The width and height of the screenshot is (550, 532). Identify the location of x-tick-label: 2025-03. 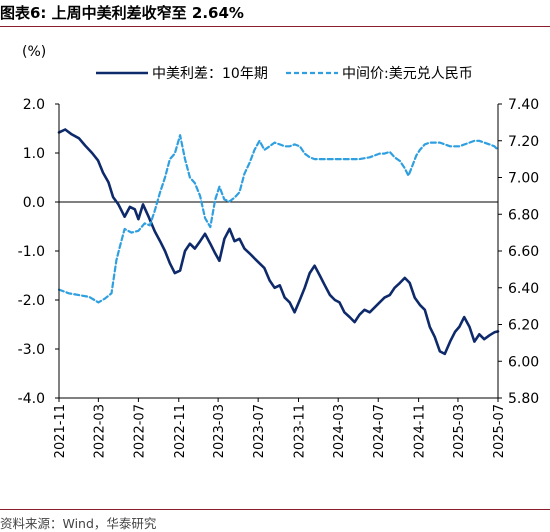
(459, 431).